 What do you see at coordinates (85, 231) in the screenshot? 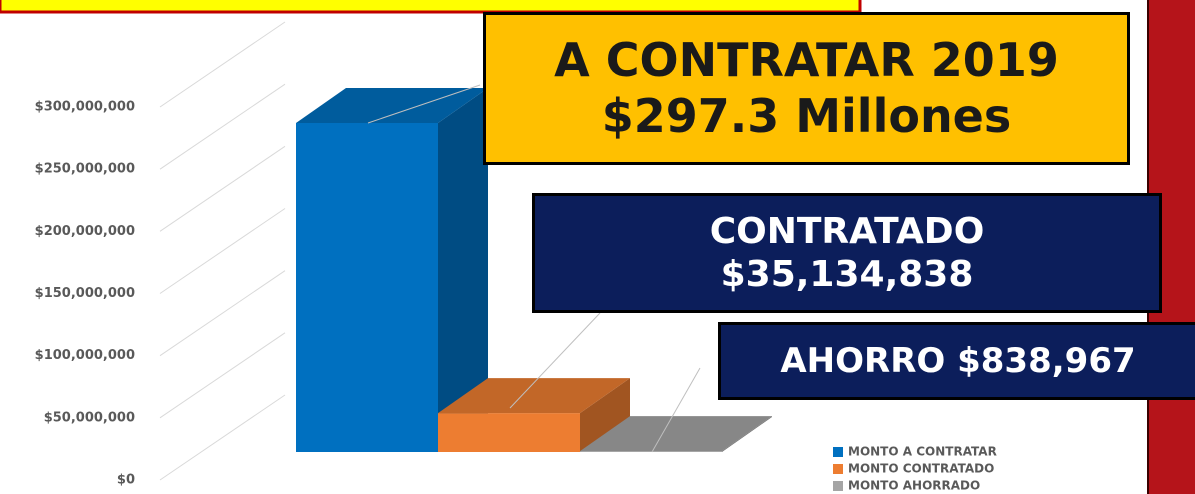
I see `y-tick-label: $200,000,000` at bounding box center [85, 231].